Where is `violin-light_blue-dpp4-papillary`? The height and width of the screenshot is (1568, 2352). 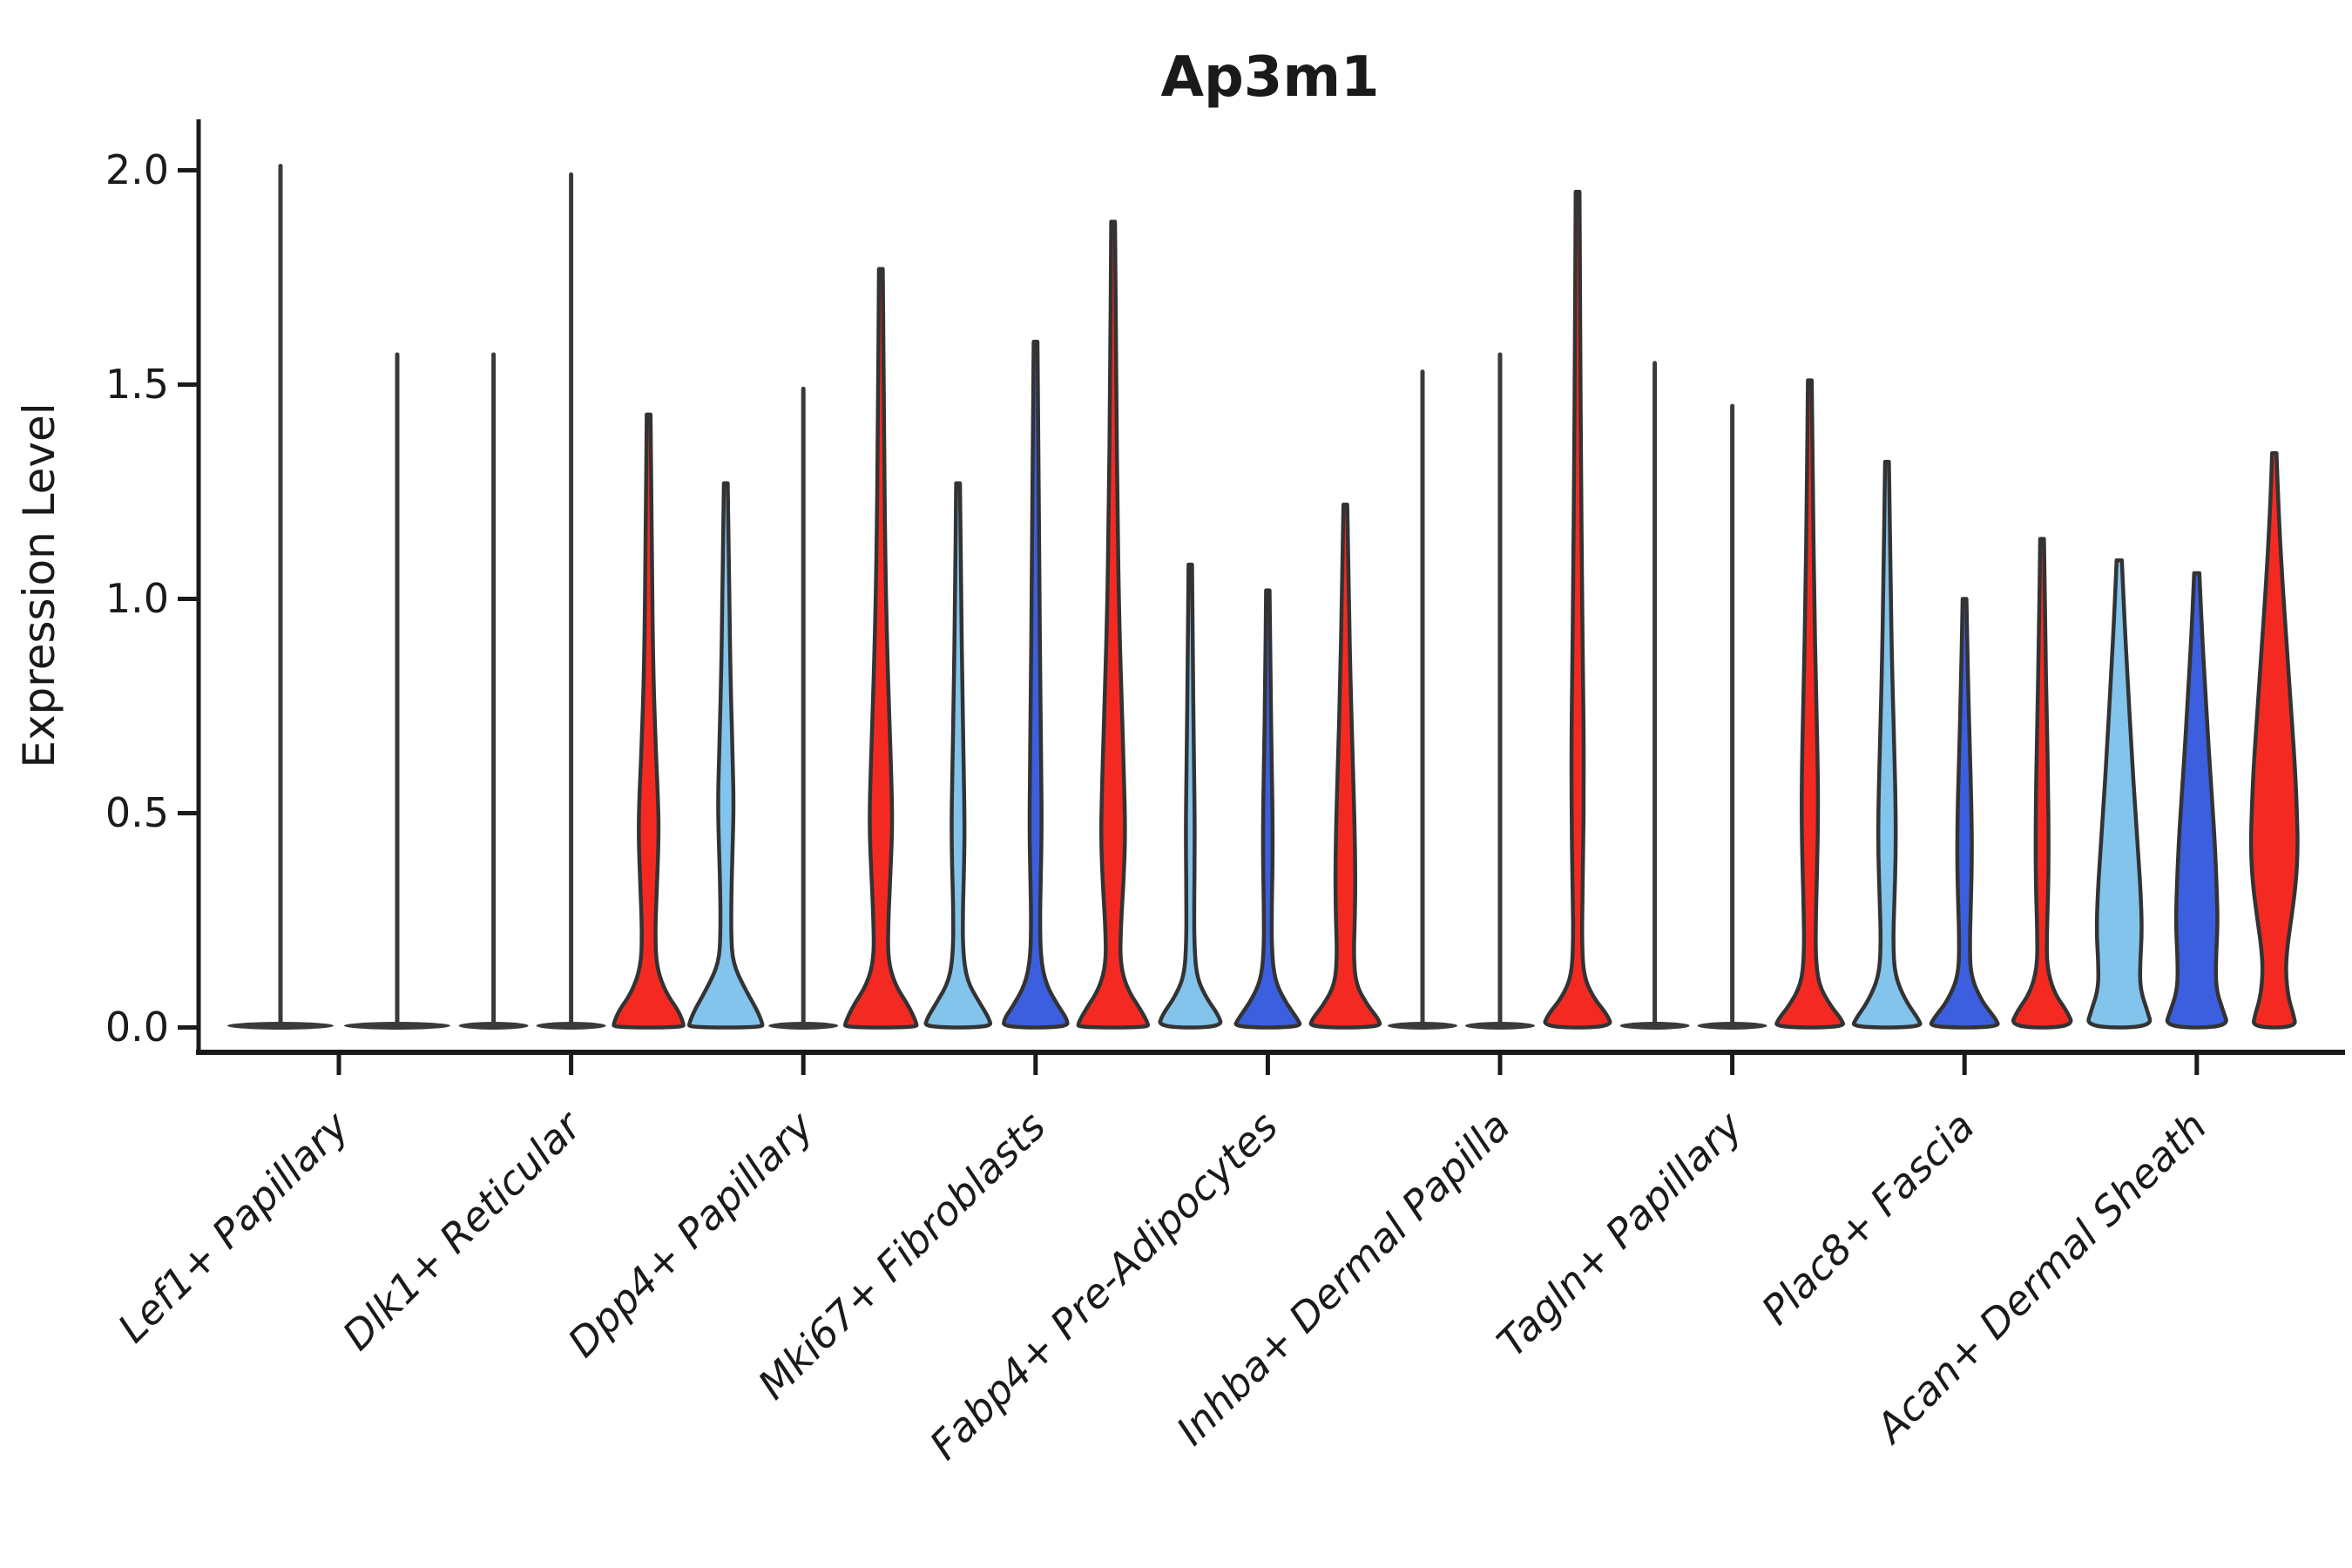
violin-light_blue-dpp4-papillary is located at coordinates (726, 756).